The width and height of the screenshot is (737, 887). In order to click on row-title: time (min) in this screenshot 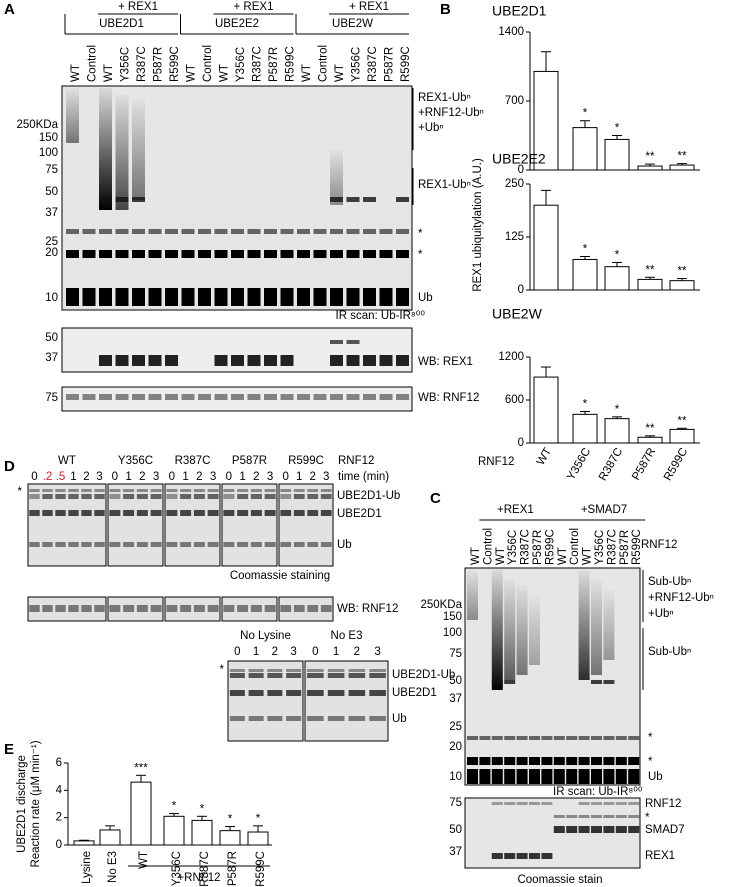, I will do `click(363, 477)`.